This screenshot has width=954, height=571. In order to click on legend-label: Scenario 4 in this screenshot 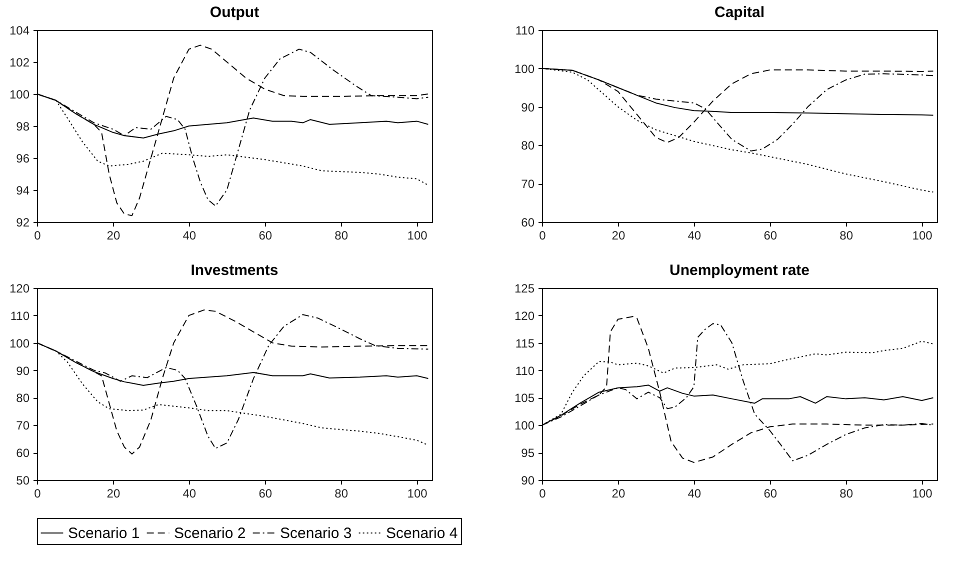, I will do `click(422, 533)`.